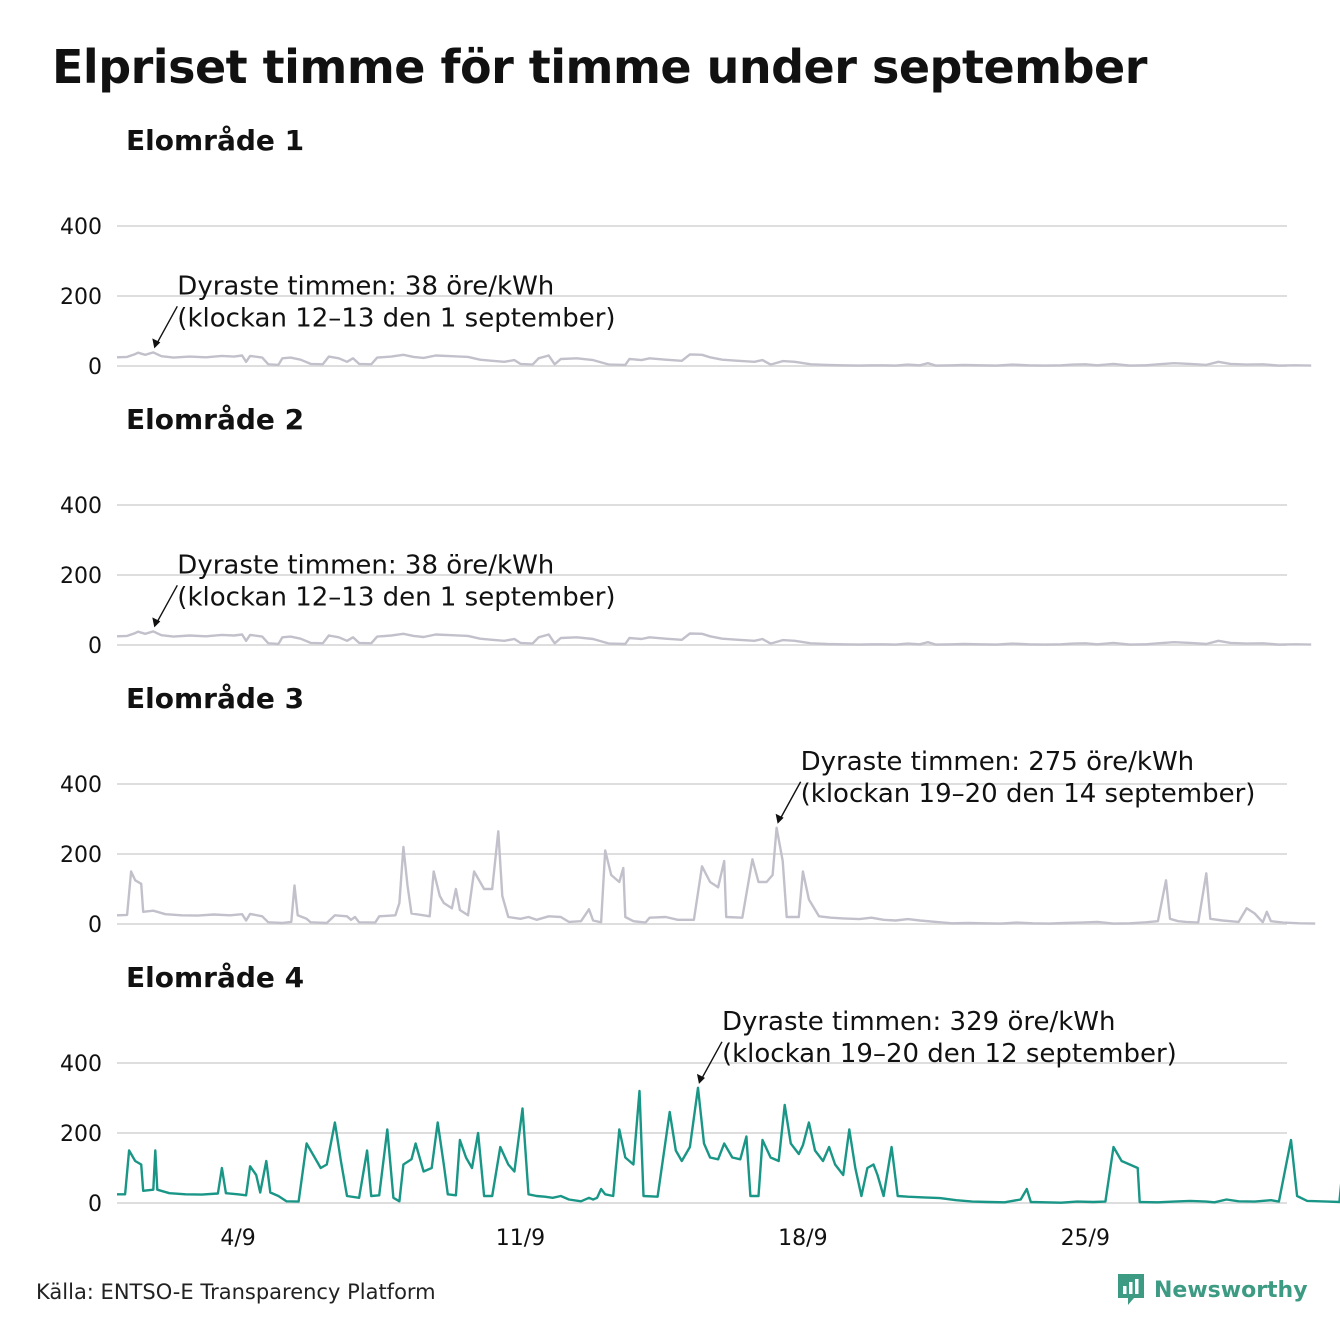  Describe the element at coordinates (215, 977) in the screenshot. I see `panel-title-4: Elområde 4` at that location.